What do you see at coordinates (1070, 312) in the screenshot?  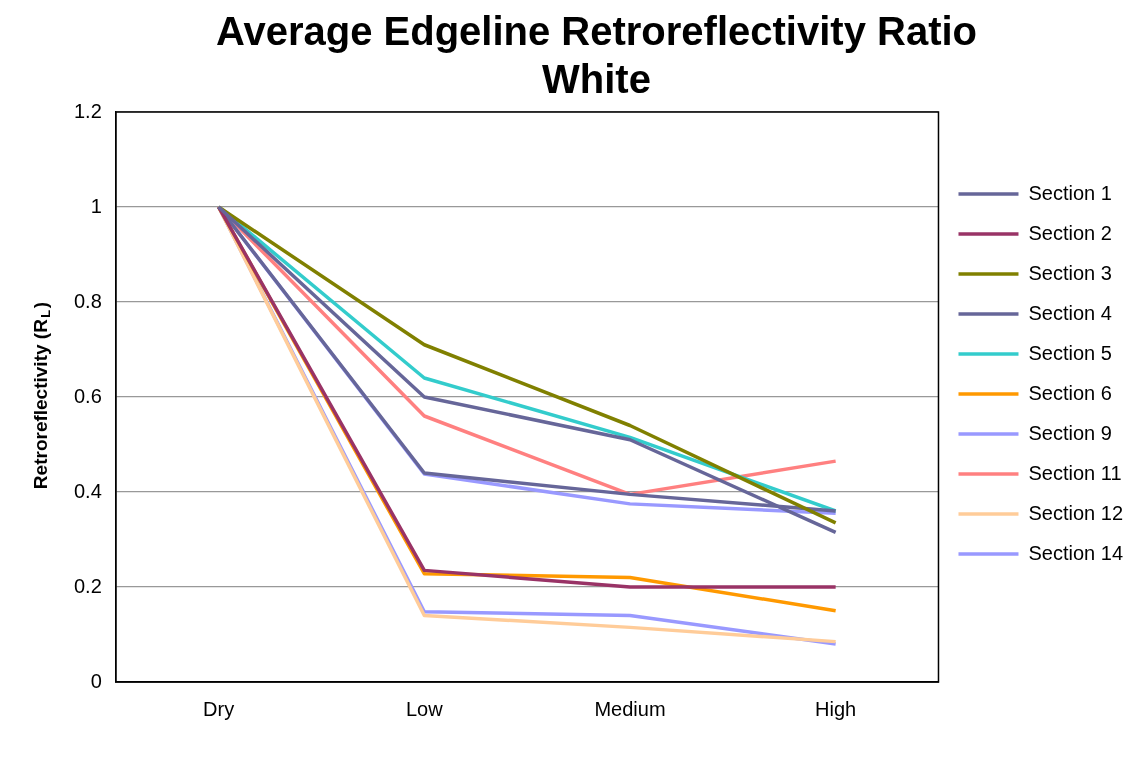 I see `legend-label: Section 4` at bounding box center [1070, 312].